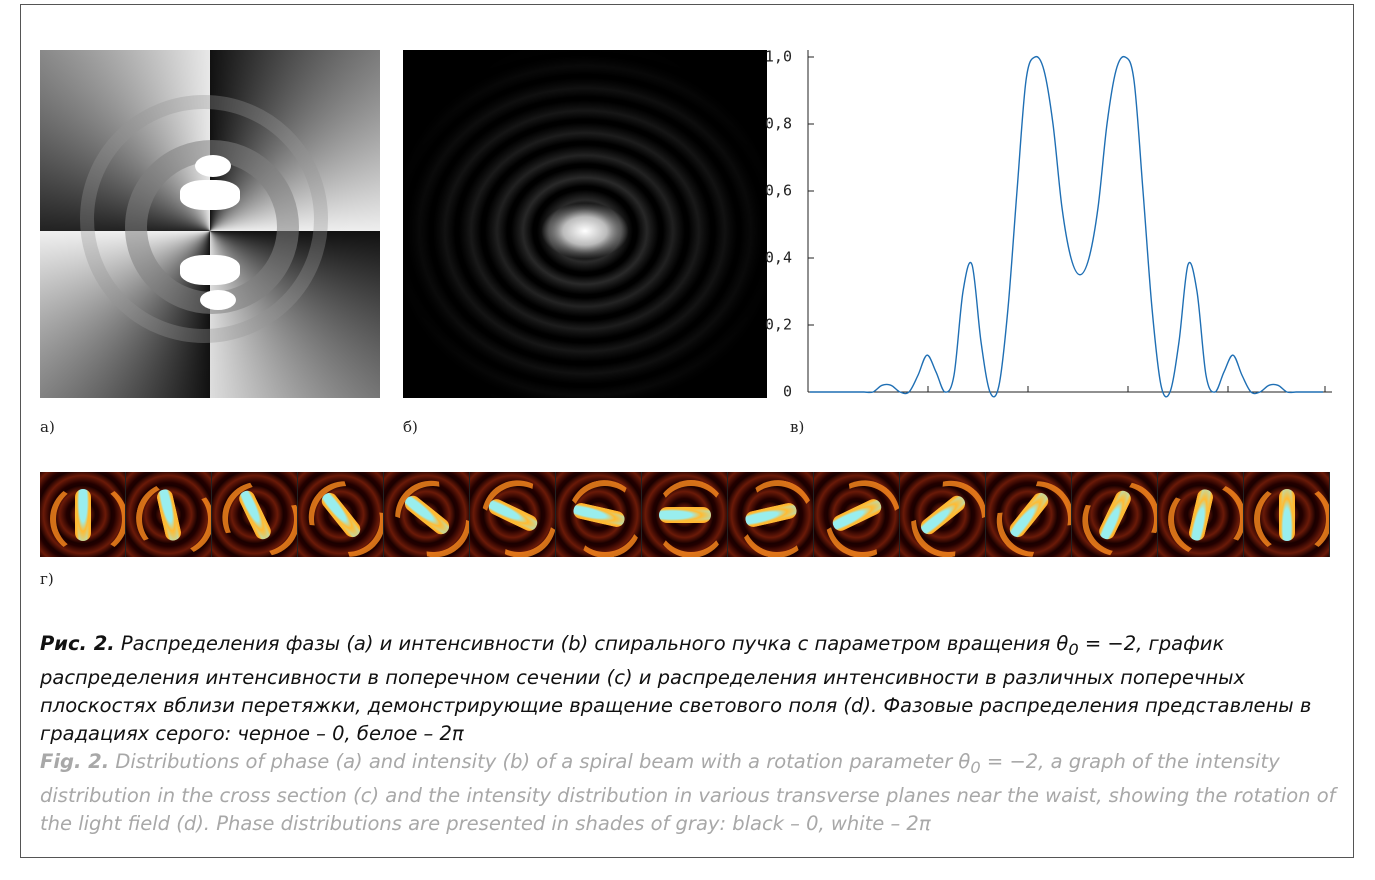 This screenshot has height=880, width=1375. I want to click on intensity-image, so click(585, 224).